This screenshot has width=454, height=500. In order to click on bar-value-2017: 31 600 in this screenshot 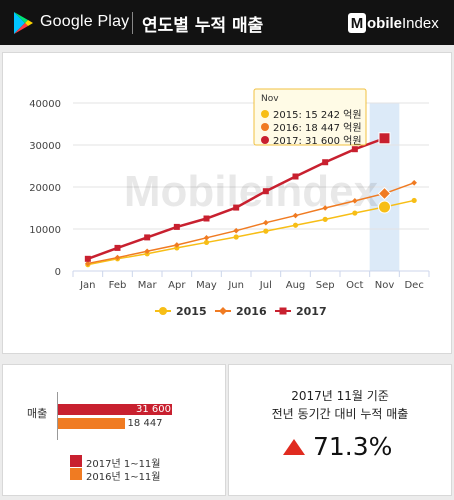, I will do `click(153, 409)`.